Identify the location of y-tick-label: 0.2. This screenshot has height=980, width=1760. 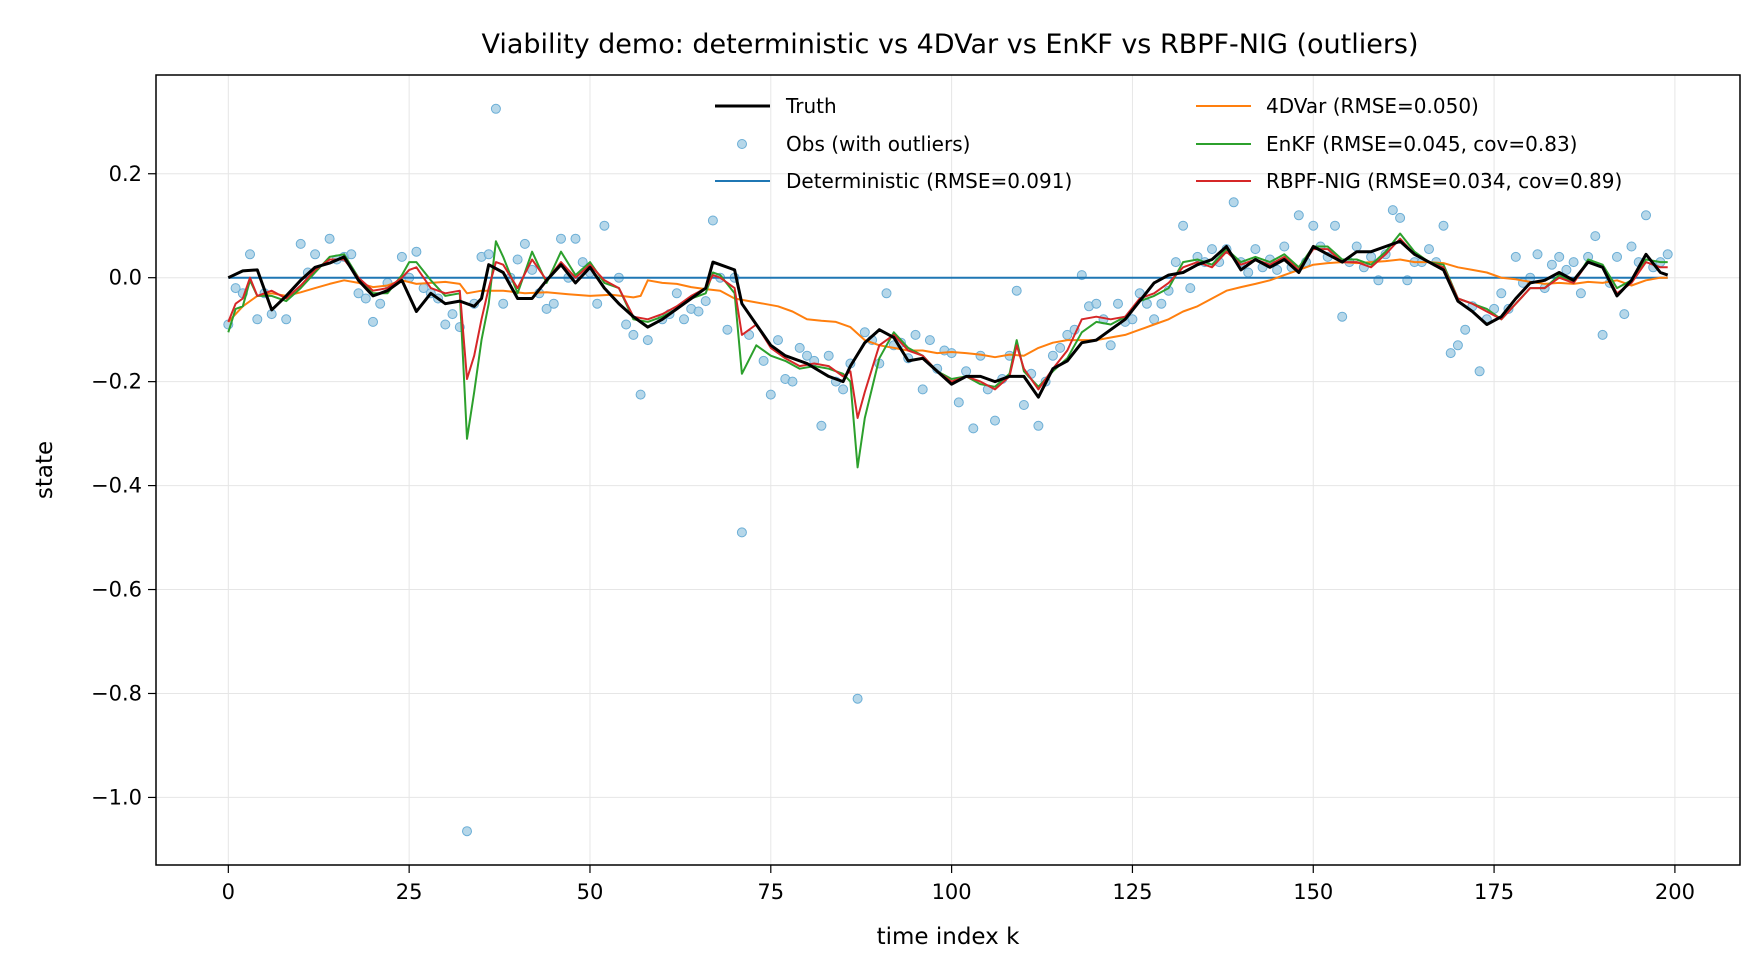
(125, 174).